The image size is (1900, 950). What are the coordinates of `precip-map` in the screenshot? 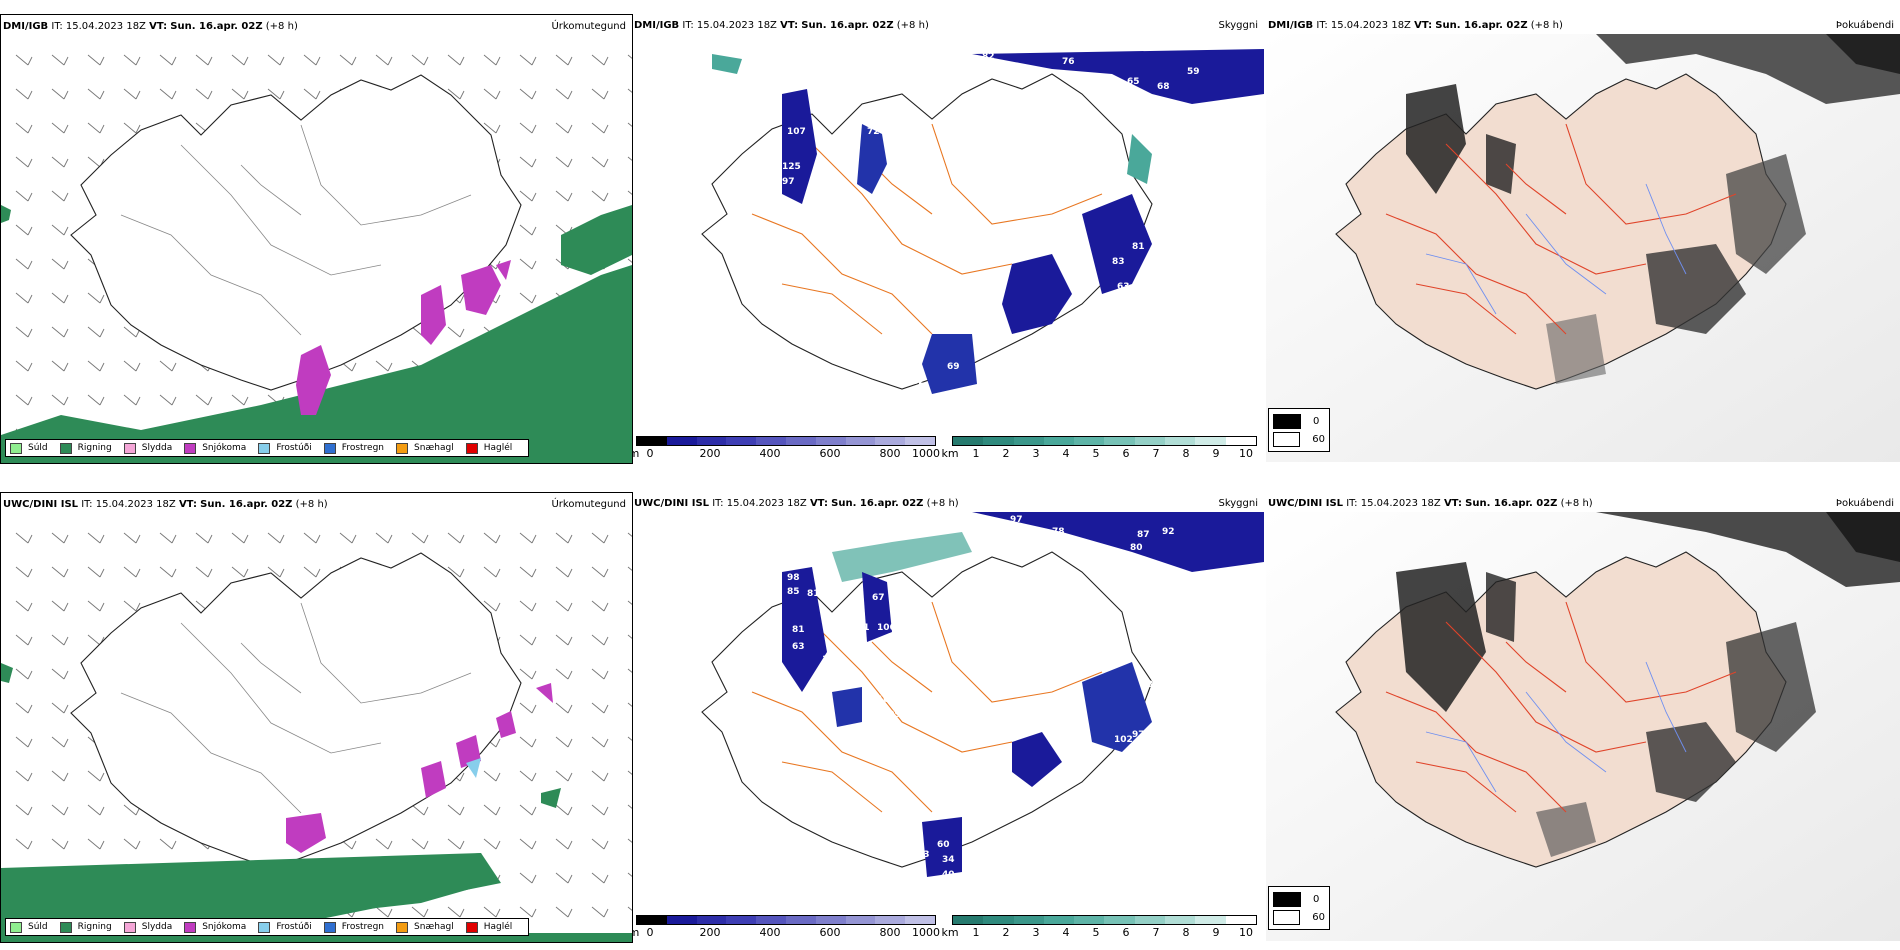 It's located at (316, 727).